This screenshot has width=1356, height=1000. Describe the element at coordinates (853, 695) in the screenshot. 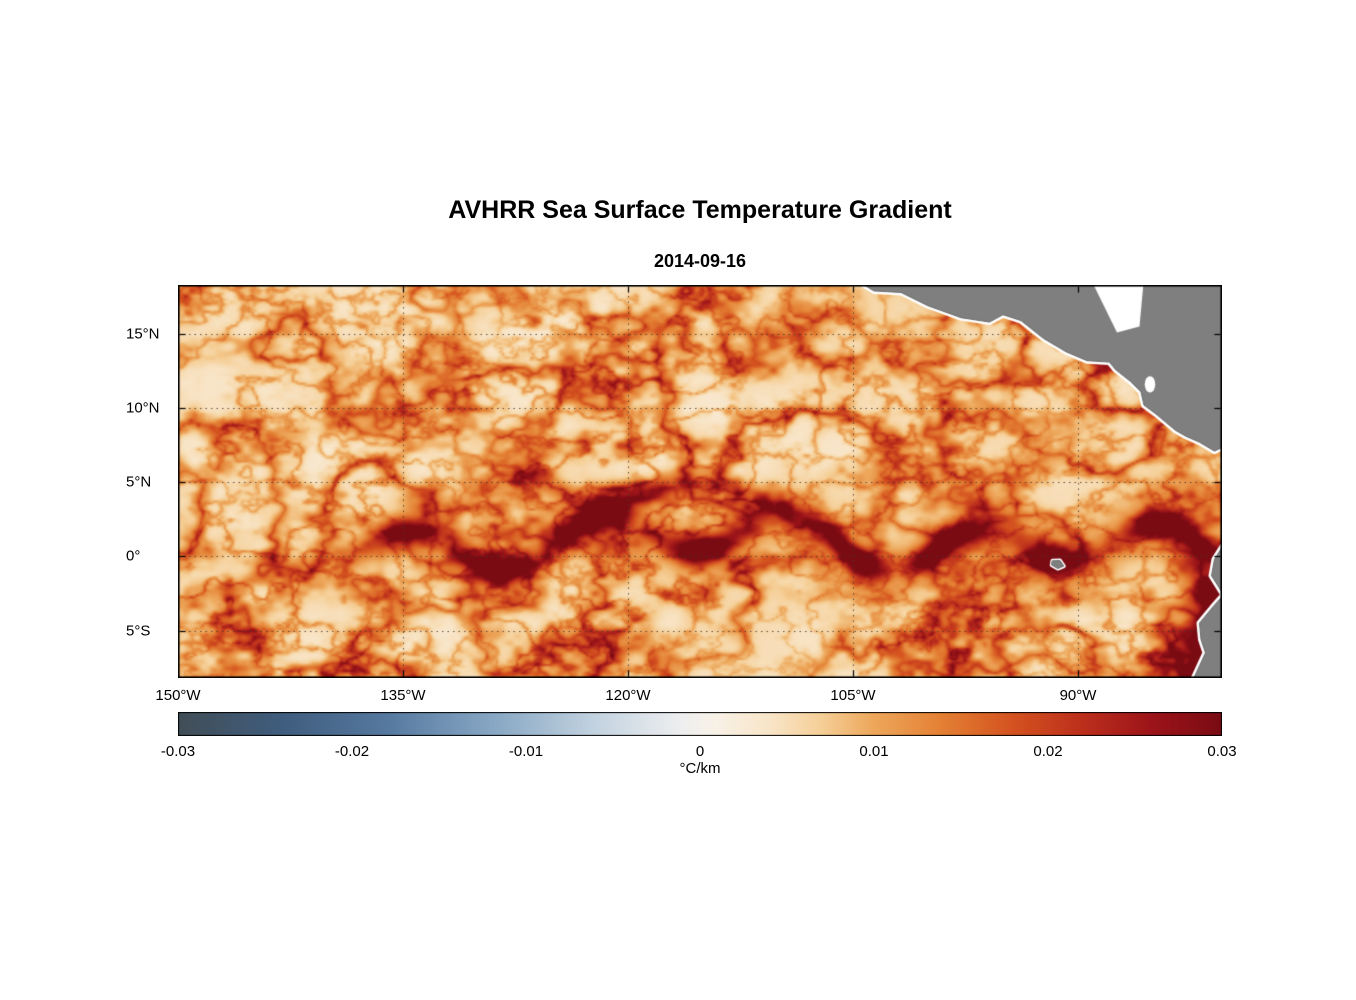

I see `x-tick-label: 105°W` at that location.